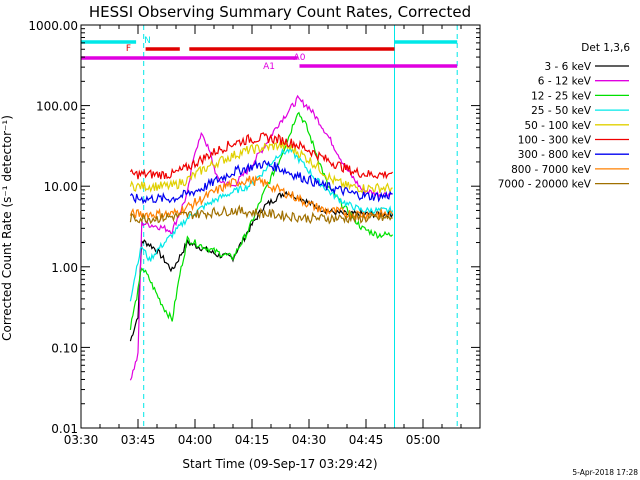 This screenshot has height=480, width=640. I want to click on x-tick-label: 03:45, so click(138, 440).